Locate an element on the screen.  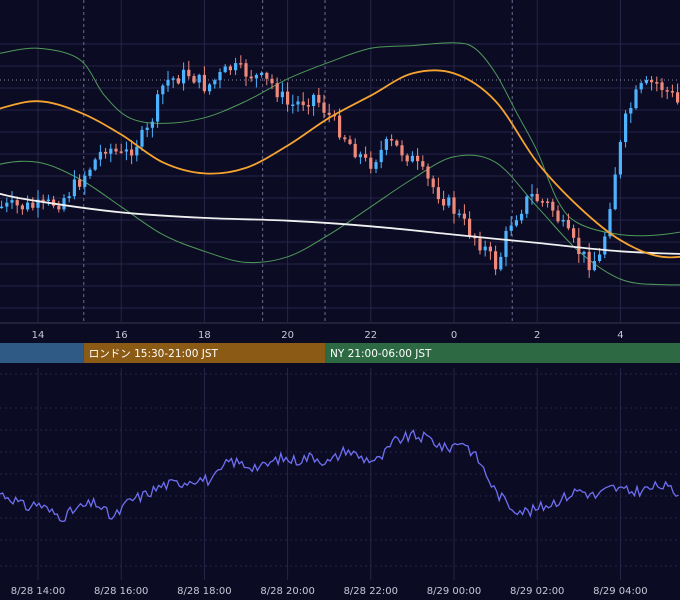
oscillator-x-tick-label: 8/28 22:00 is located at coordinates (371, 591).